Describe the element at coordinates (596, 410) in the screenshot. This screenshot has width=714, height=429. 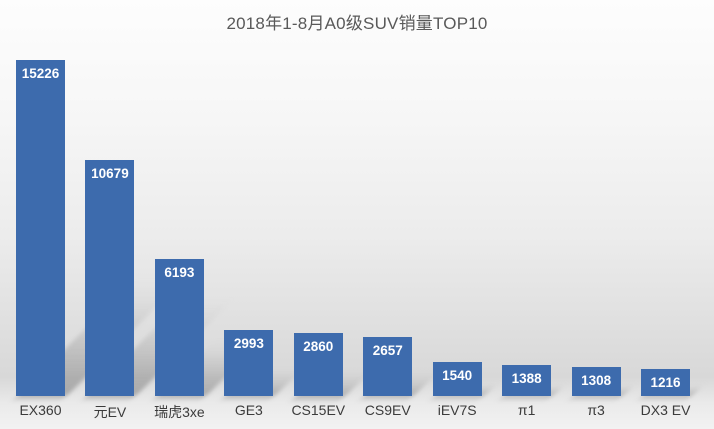
I see `x-axis-label: π3` at that location.